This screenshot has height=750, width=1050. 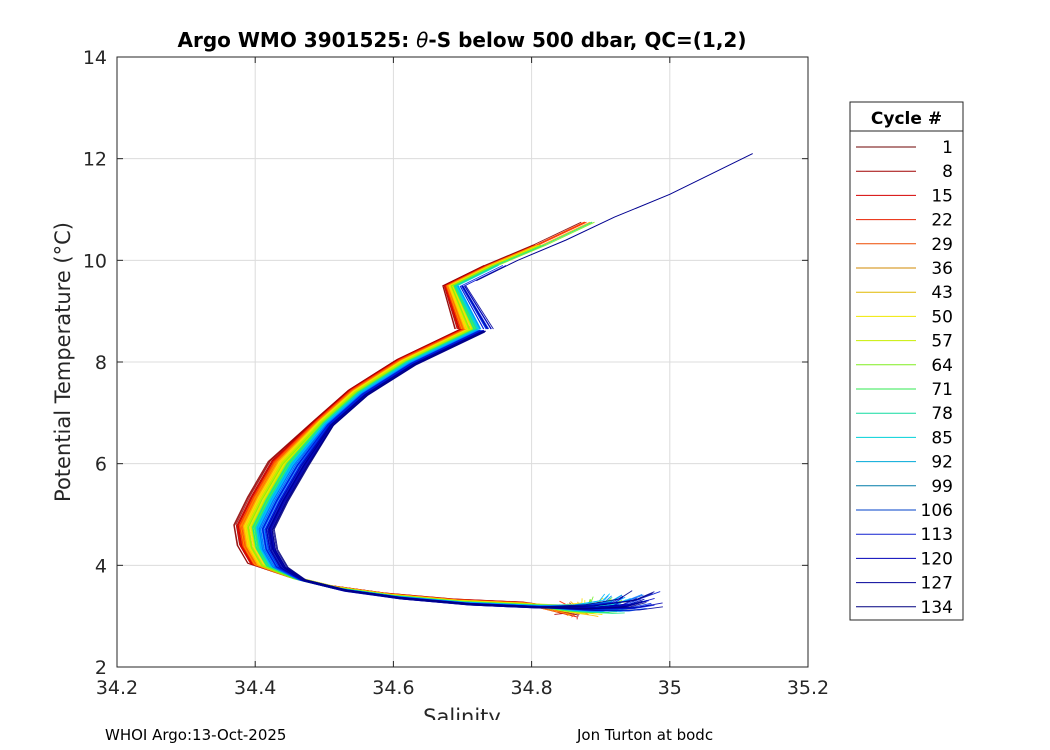 I want to click on y-tick-label: 14, so click(x=95, y=58).